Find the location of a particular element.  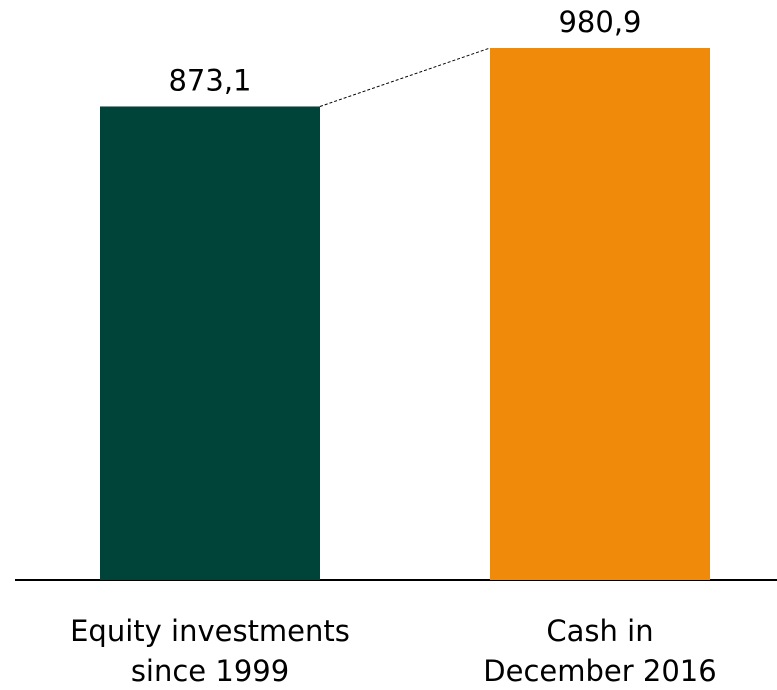

x-tick-label: since 1999 is located at coordinates (210, 671).